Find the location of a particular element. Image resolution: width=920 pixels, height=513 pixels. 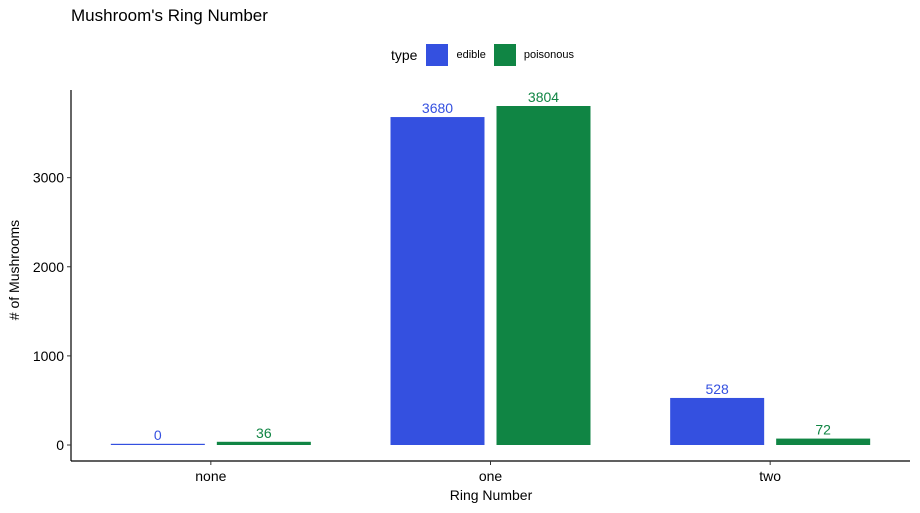

bar-edible-none is located at coordinates (157, 444).